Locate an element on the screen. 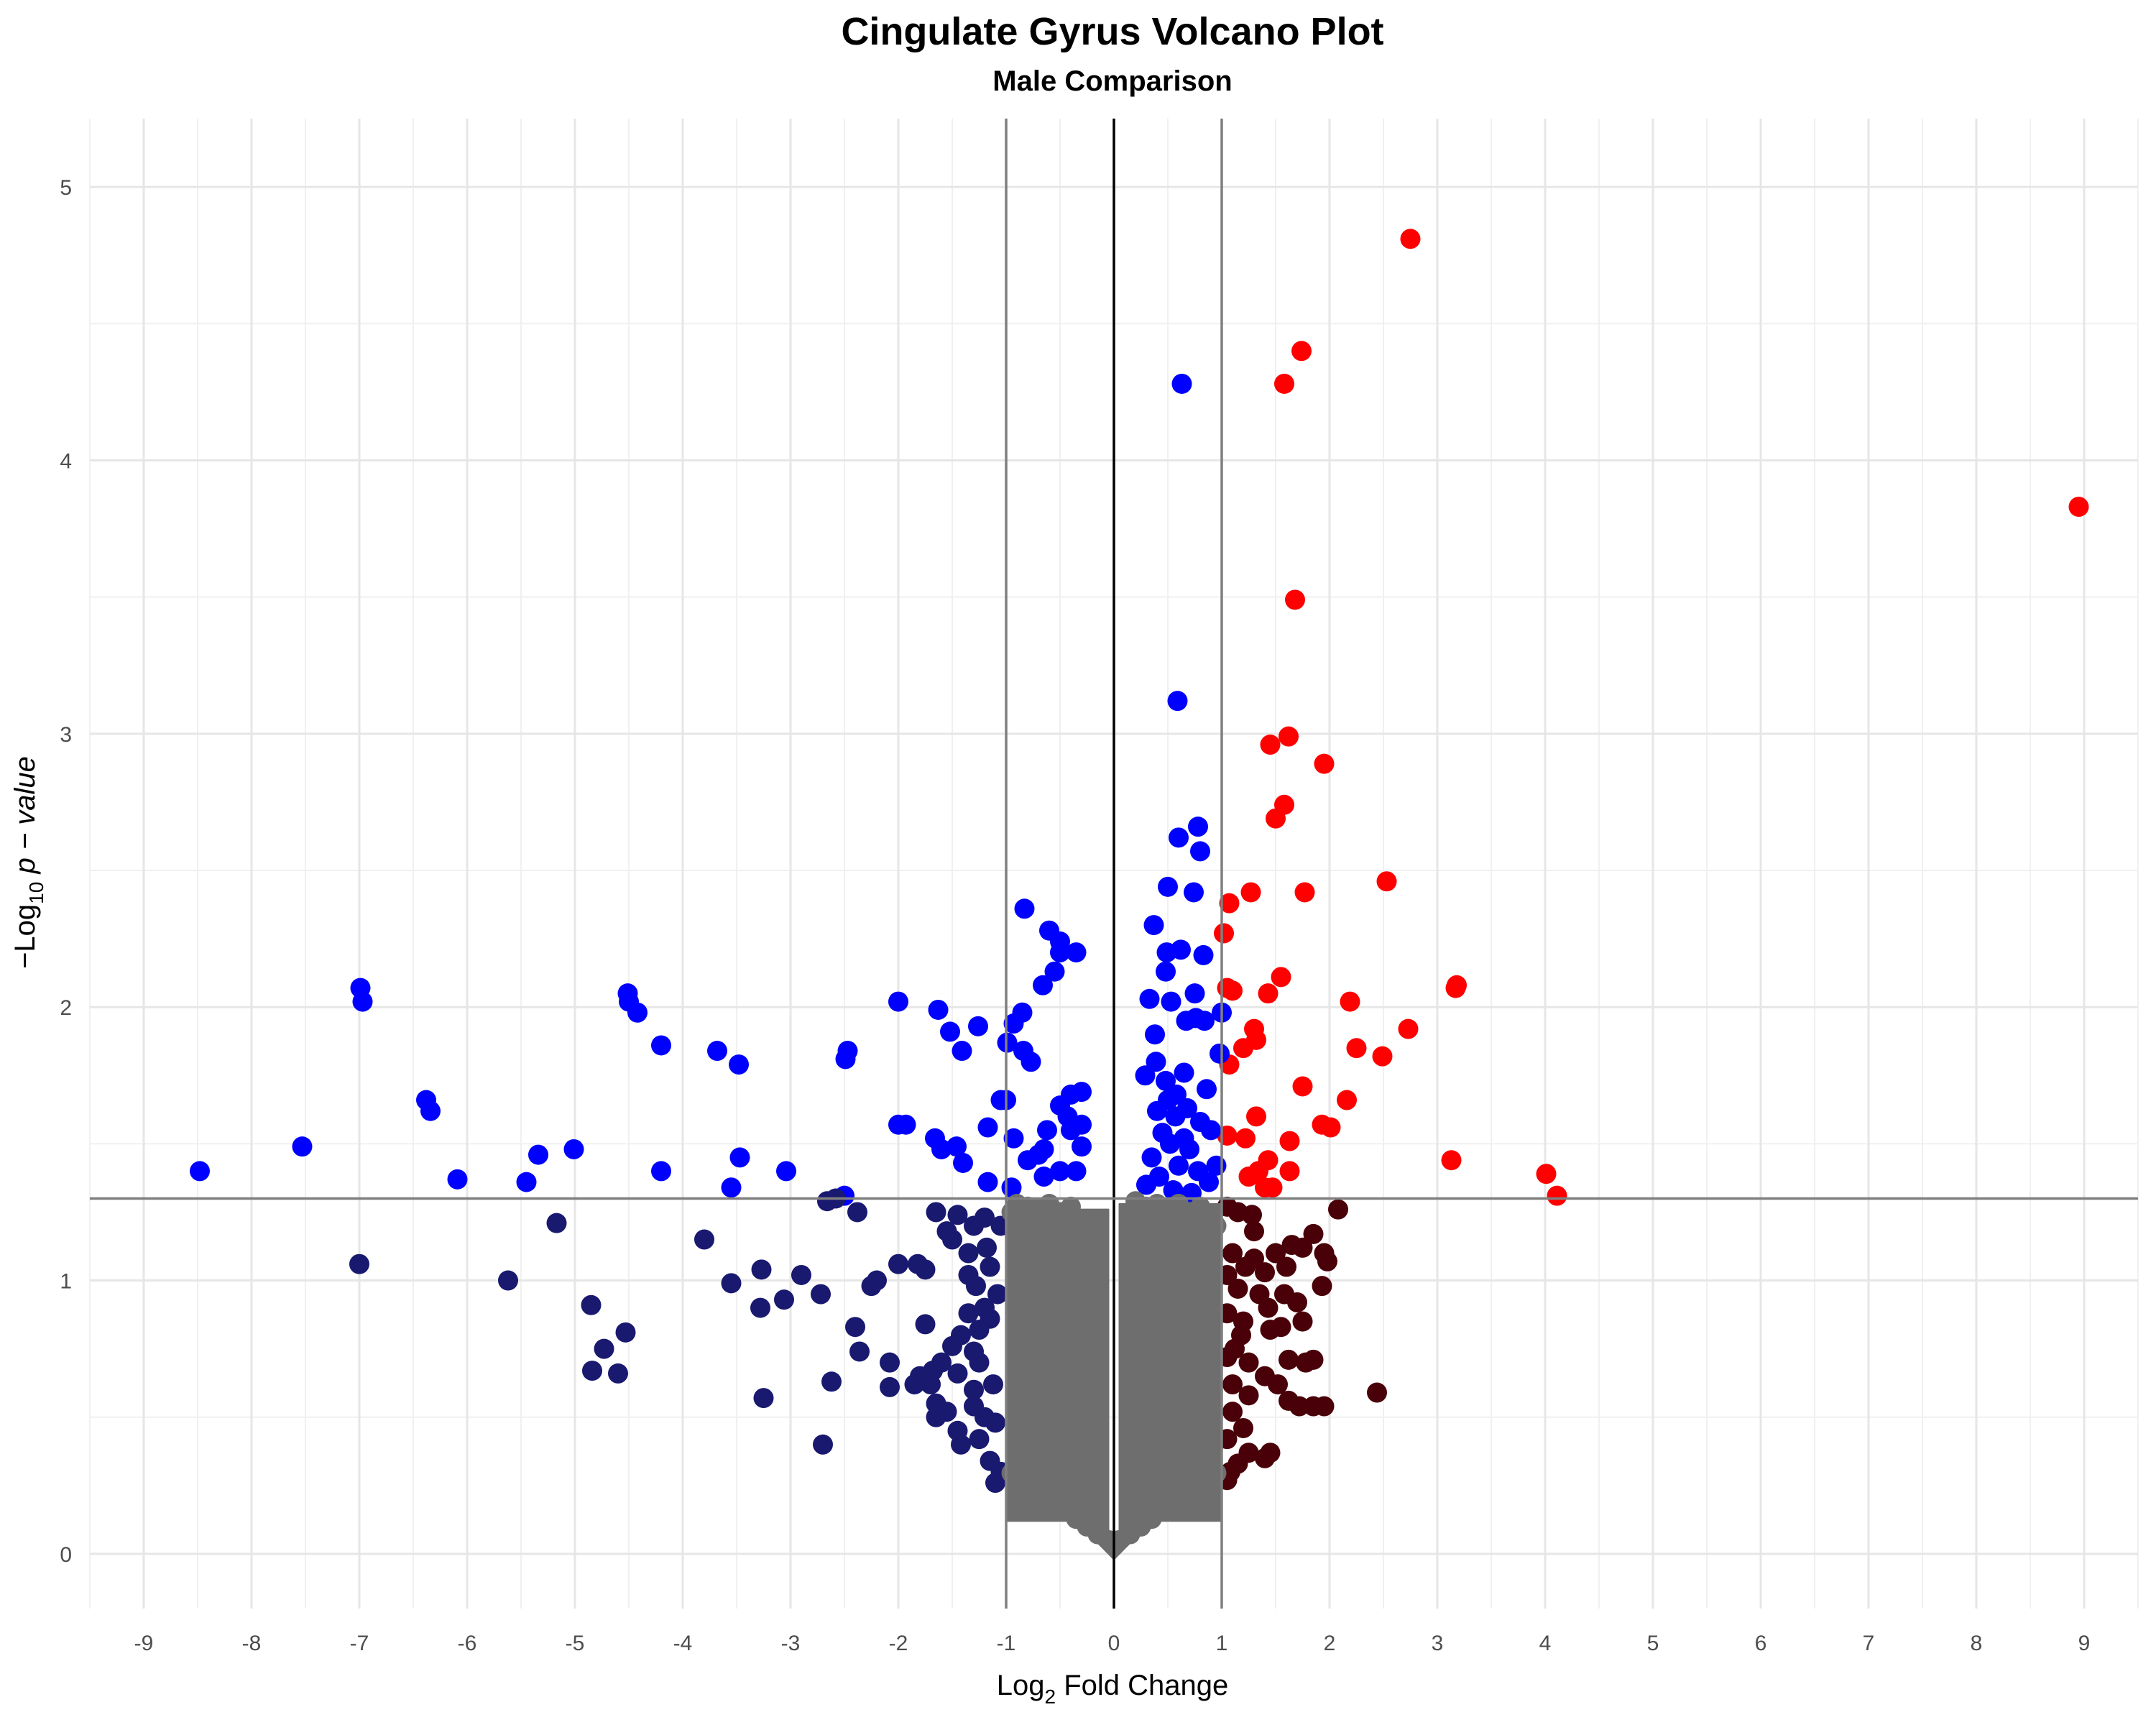  chart-subtitle: Male Comparison is located at coordinates (1112, 81).